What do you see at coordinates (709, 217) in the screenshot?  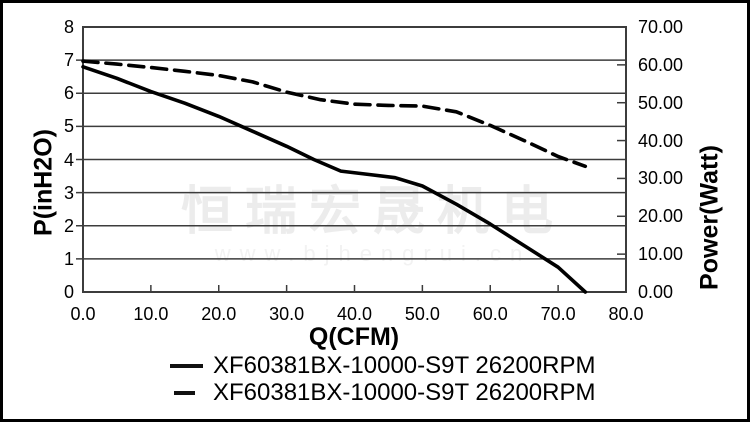 I see `right-axis-title: Power(Watt)` at bounding box center [709, 217].